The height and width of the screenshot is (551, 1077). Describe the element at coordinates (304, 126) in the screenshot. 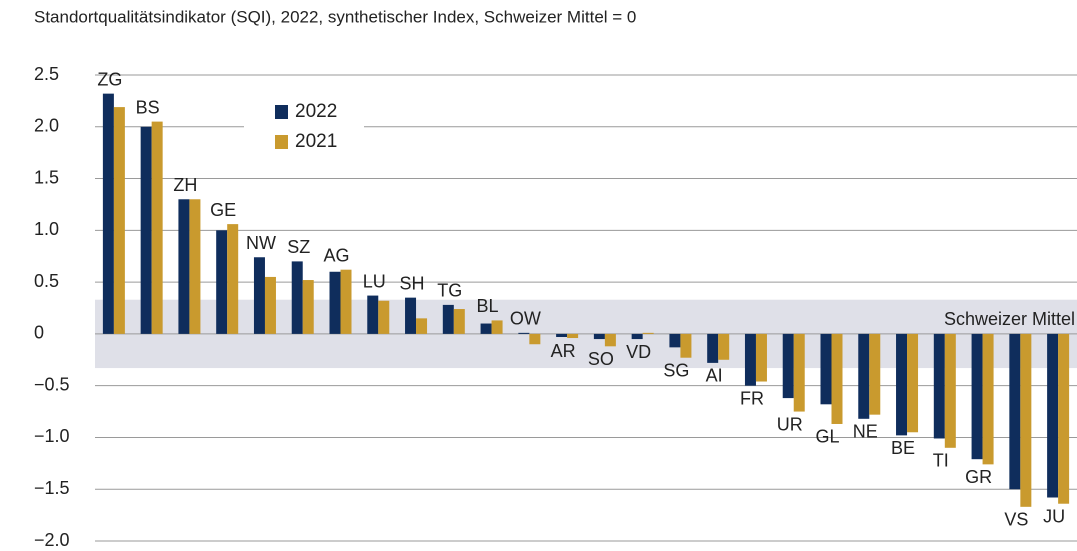

I see `legend-bg` at that location.